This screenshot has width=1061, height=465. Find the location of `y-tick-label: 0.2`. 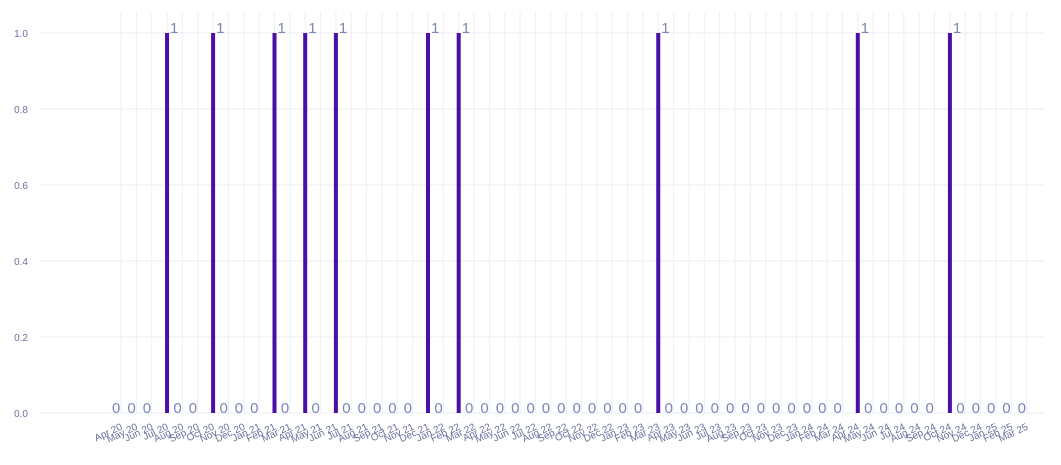

y-tick-label: 0.2 is located at coordinates (21, 338).